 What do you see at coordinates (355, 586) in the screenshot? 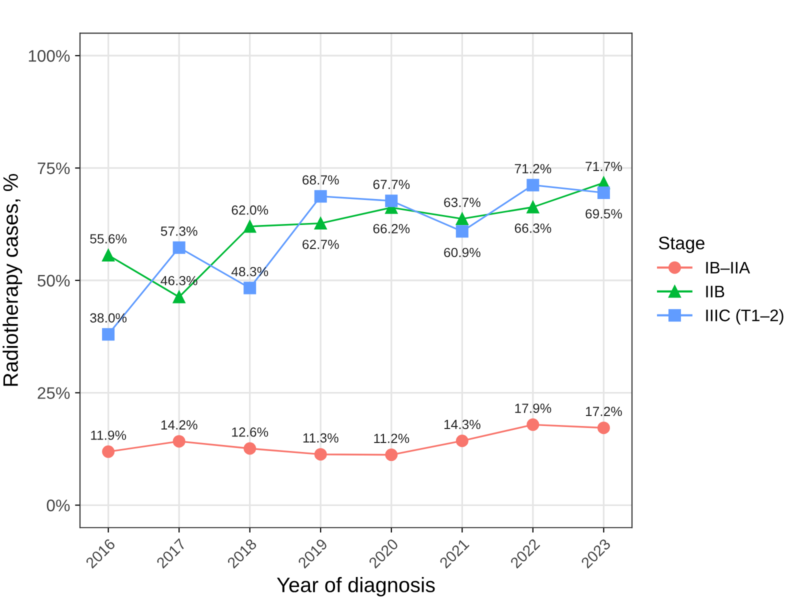
I see `x-axis-title: Year of diagnosis` at bounding box center [355, 586].